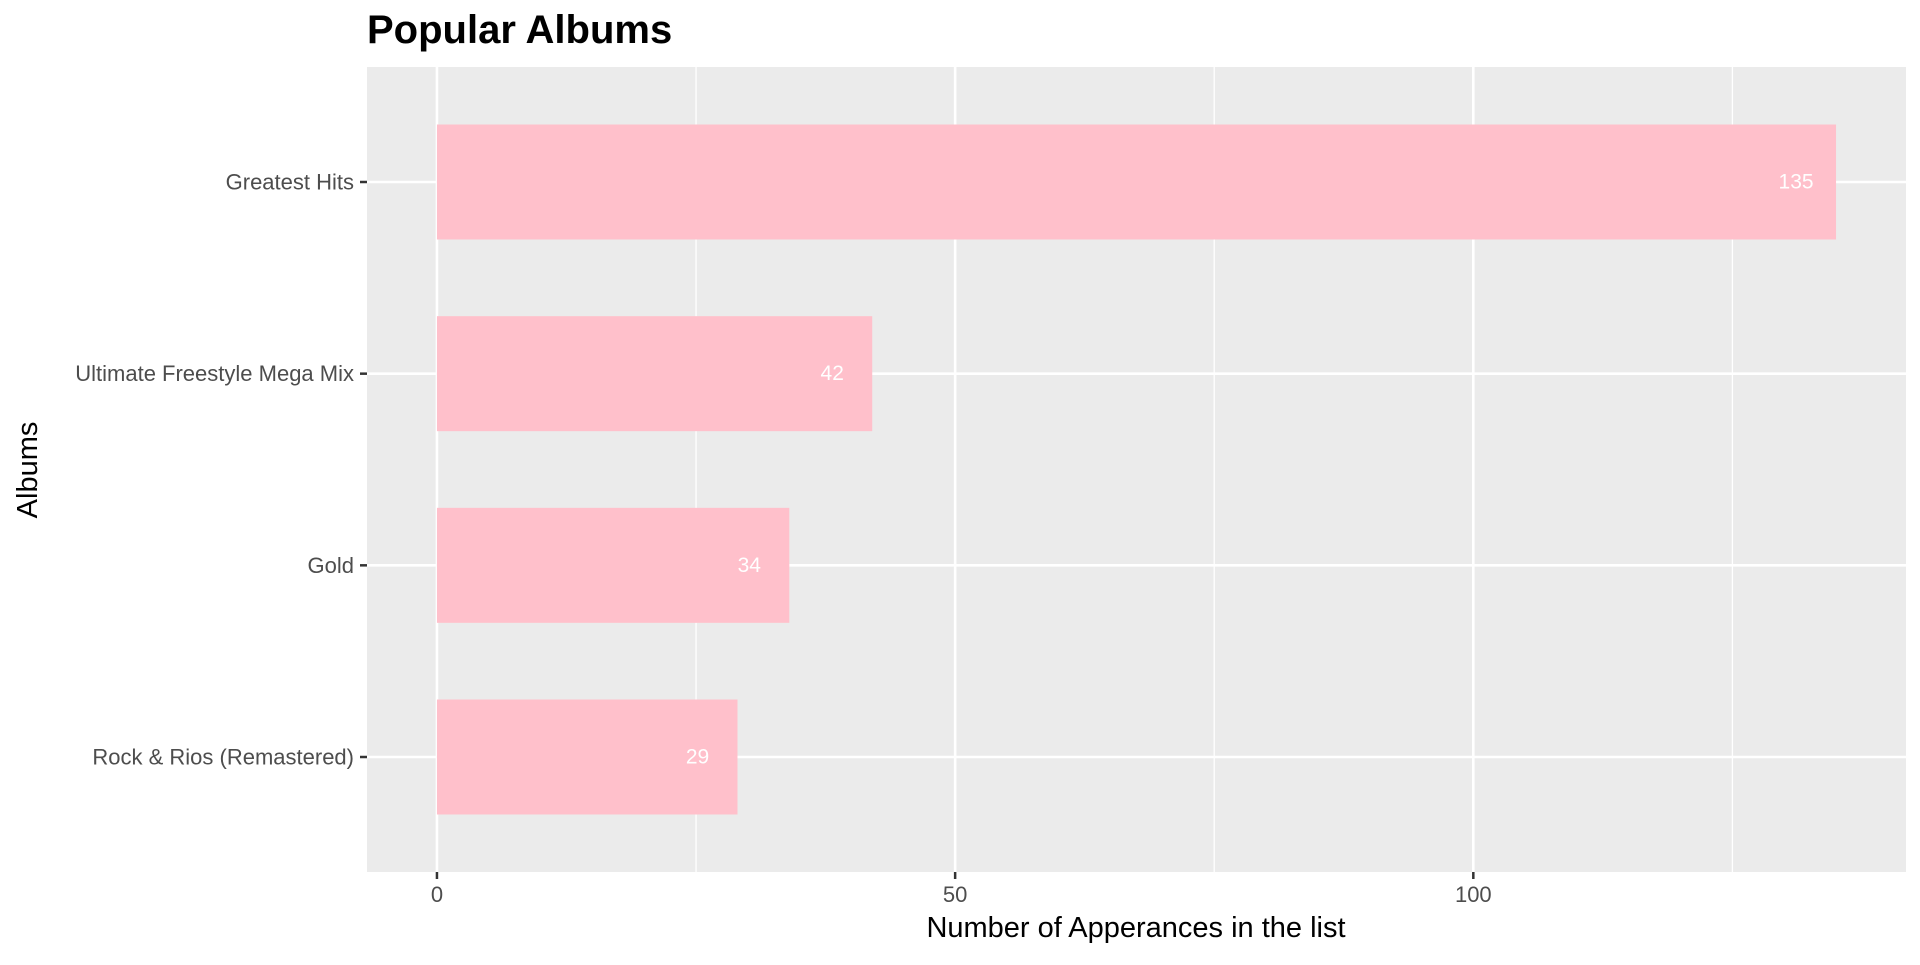  Describe the element at coordinates (1135, 928) in the screenshot. I see `x-axis-title: Number of Apperances in the list` at that location.